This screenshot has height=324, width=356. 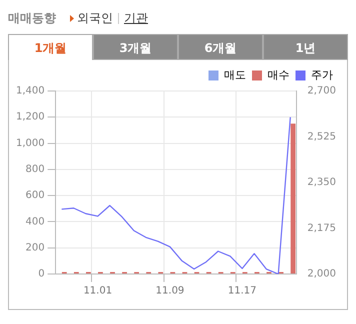 What do you see at coordinates (32, 18) in the screenshot?
I see `chart-title: 매매동향` at bounding box center [32, 18].